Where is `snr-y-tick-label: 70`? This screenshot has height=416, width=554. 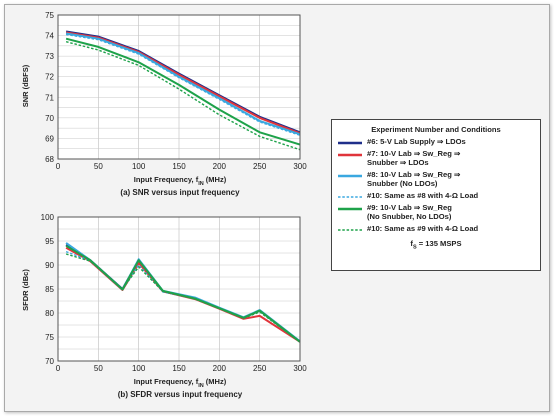
snr-y-tick-label: 70 is located at coordinates (49, 118).